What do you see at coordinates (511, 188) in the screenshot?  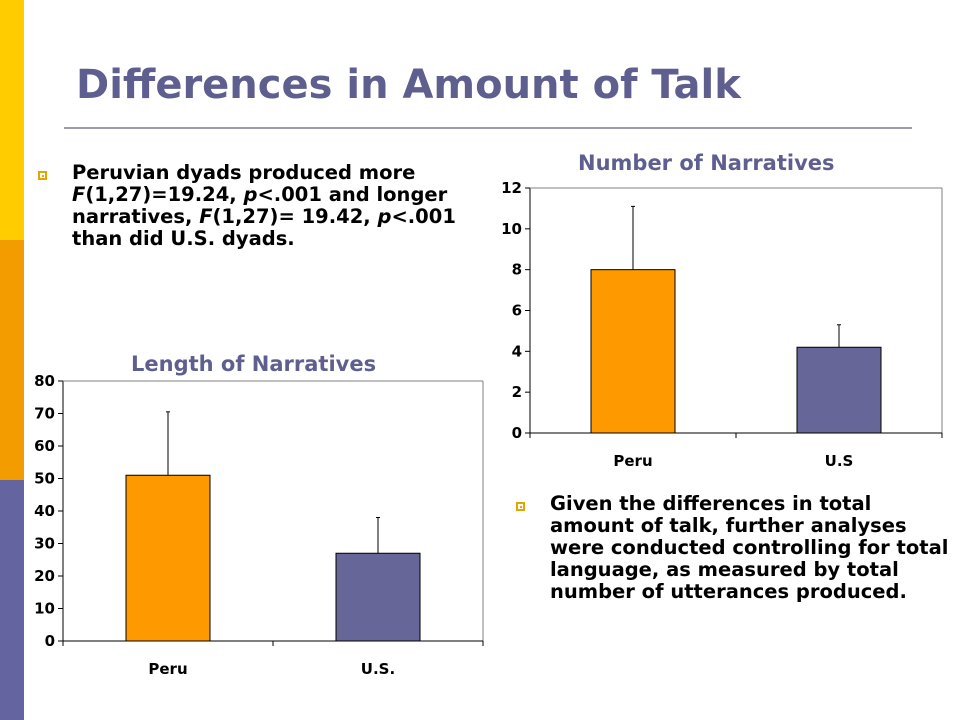 I see `y-tick-label: 12` at bounding box center [511, 188].